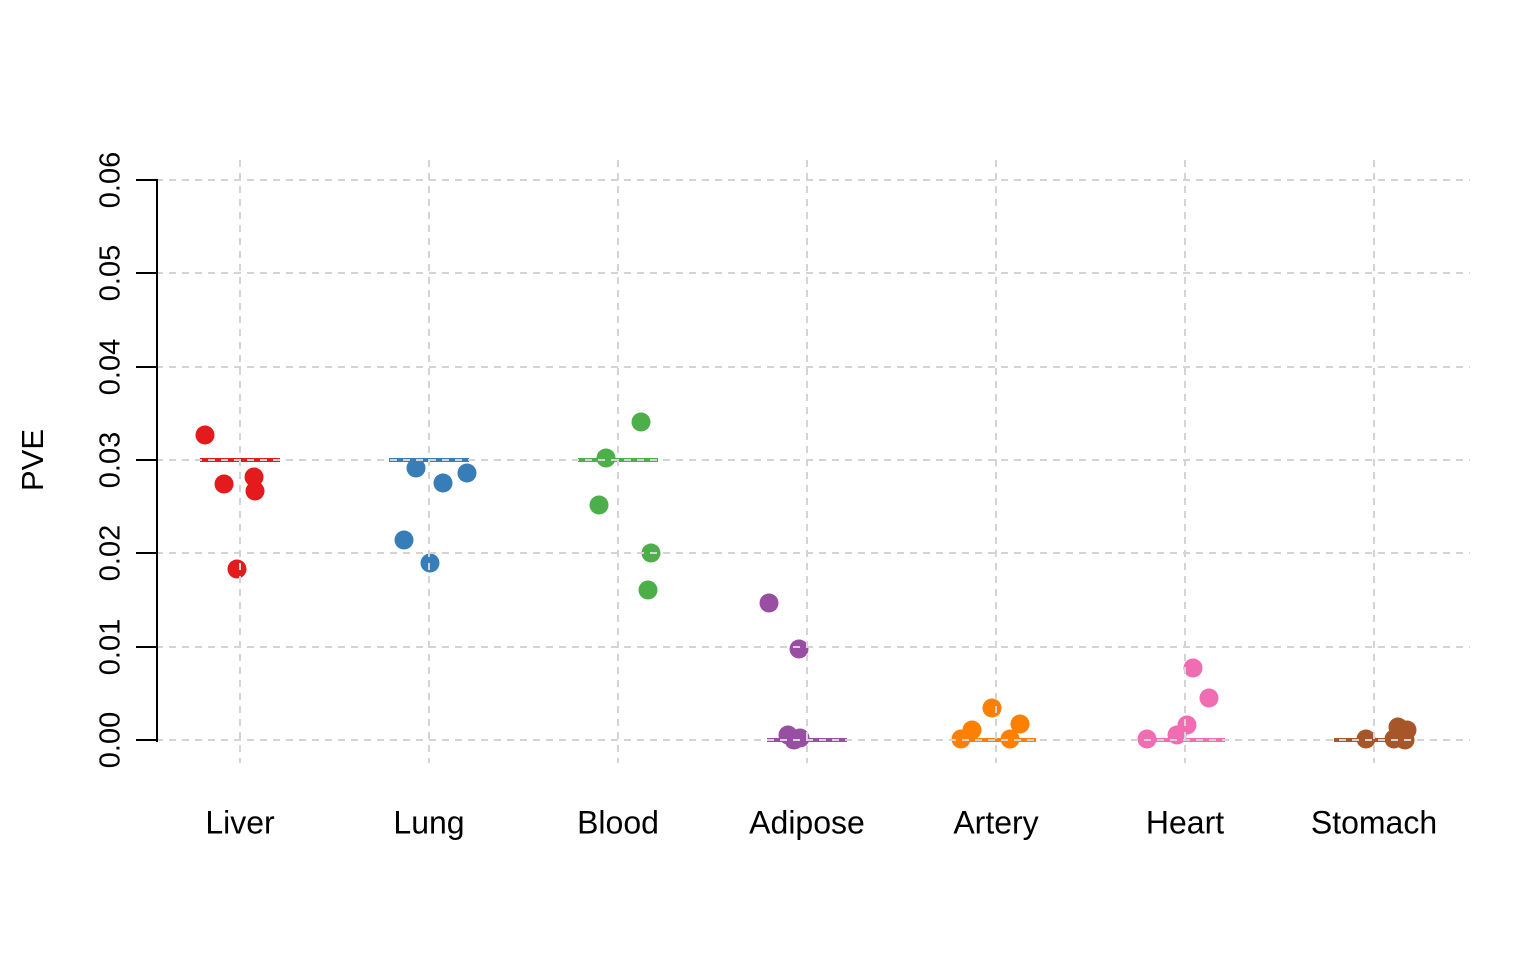 This screenshot has height=960, width=1536. I want to click on y-tick-0.03, so click(146, 460).